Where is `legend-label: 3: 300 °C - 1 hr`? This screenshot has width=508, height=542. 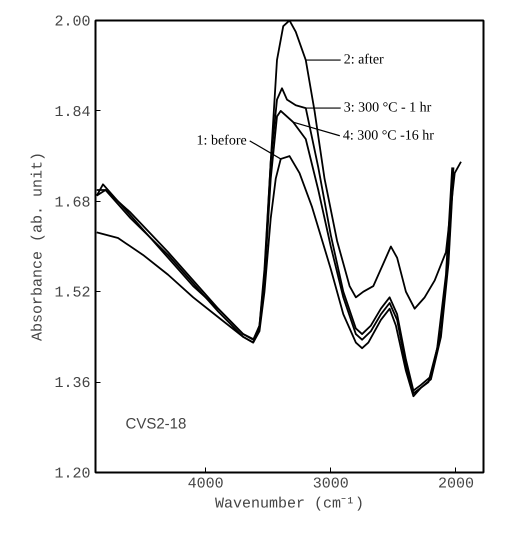
legend-label: 3: 300 °C - 1 hr is located at coordinates (388, 108).